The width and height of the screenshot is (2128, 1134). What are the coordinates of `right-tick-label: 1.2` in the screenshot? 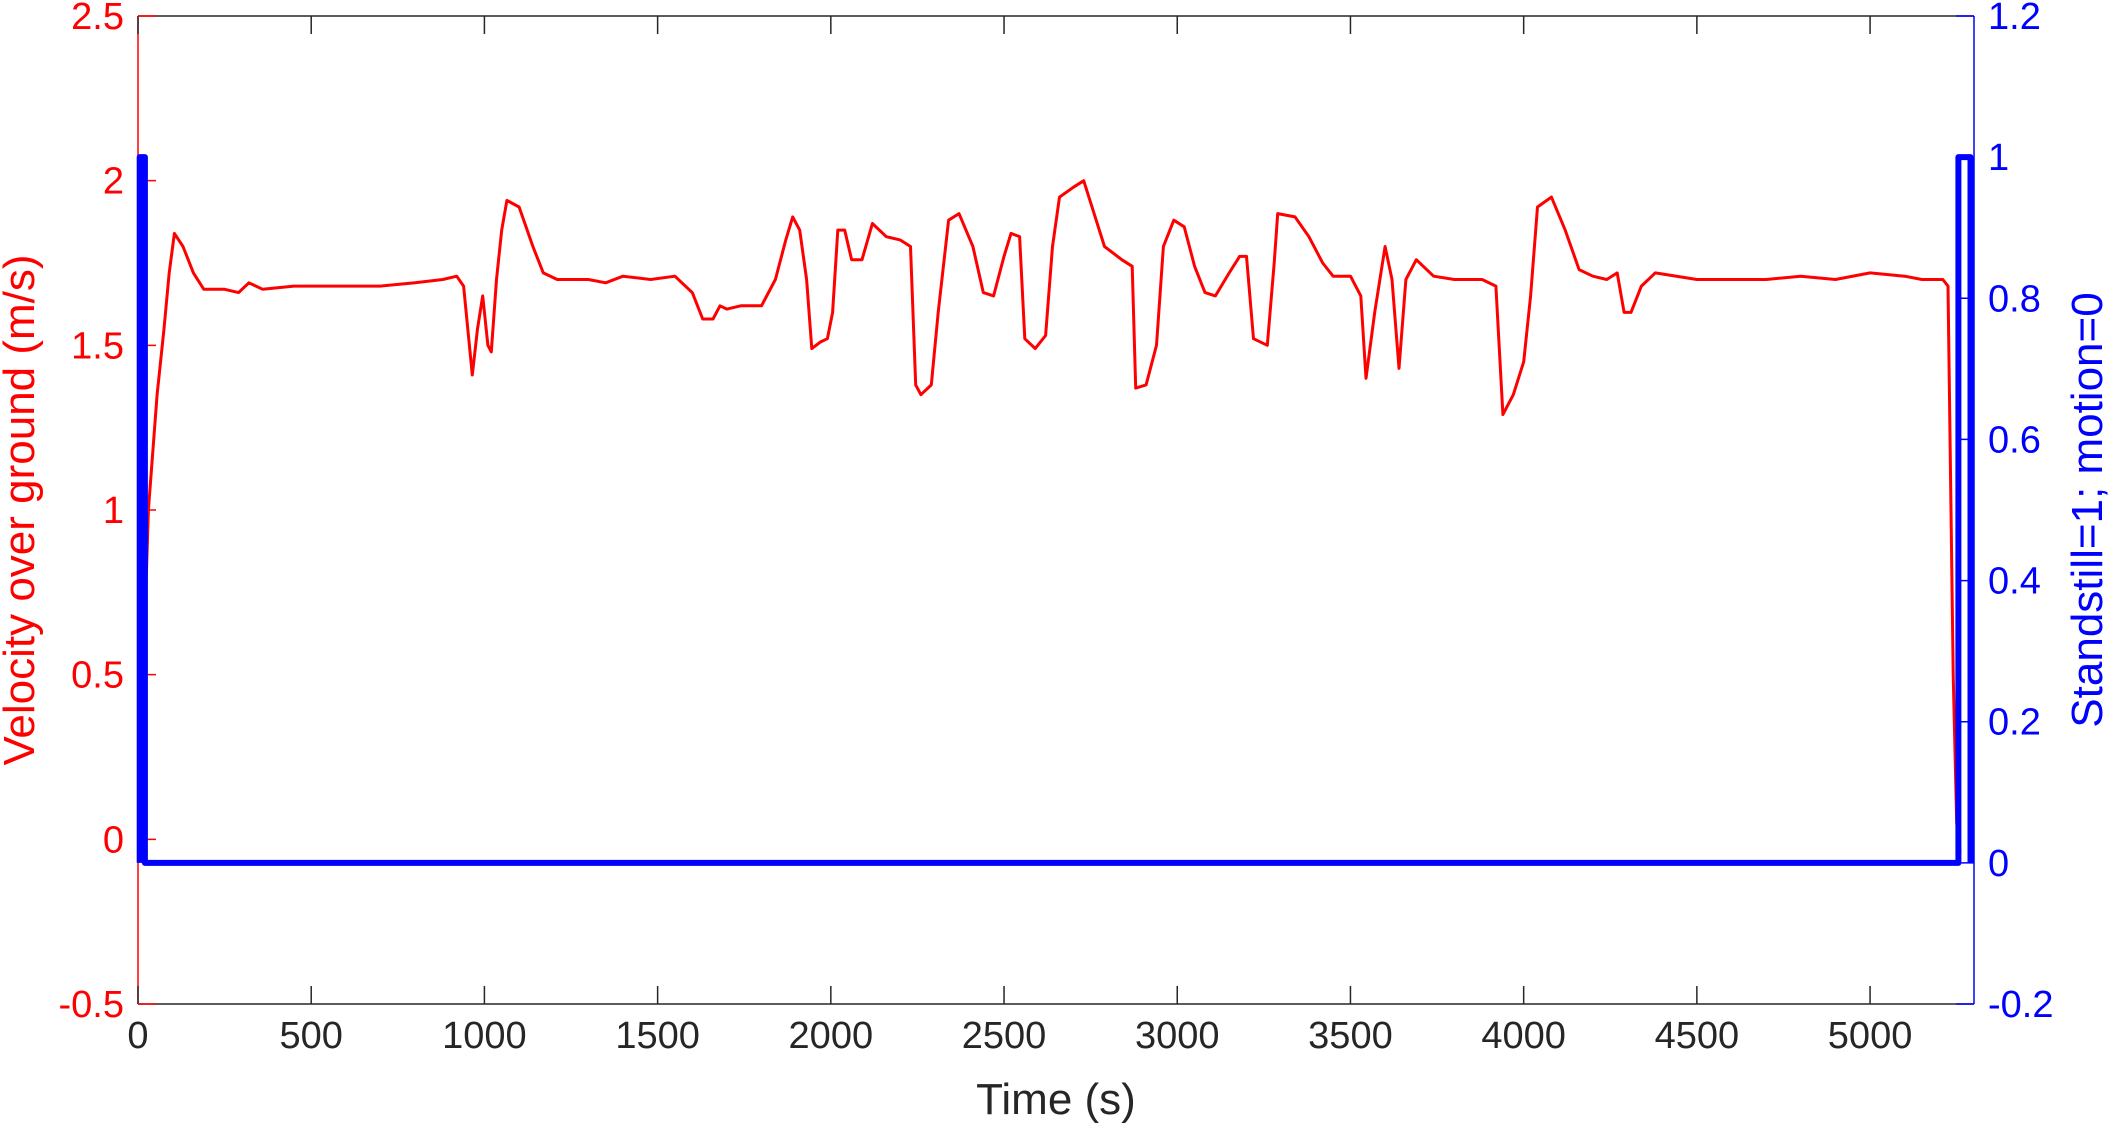 It's located at (2014, 19).